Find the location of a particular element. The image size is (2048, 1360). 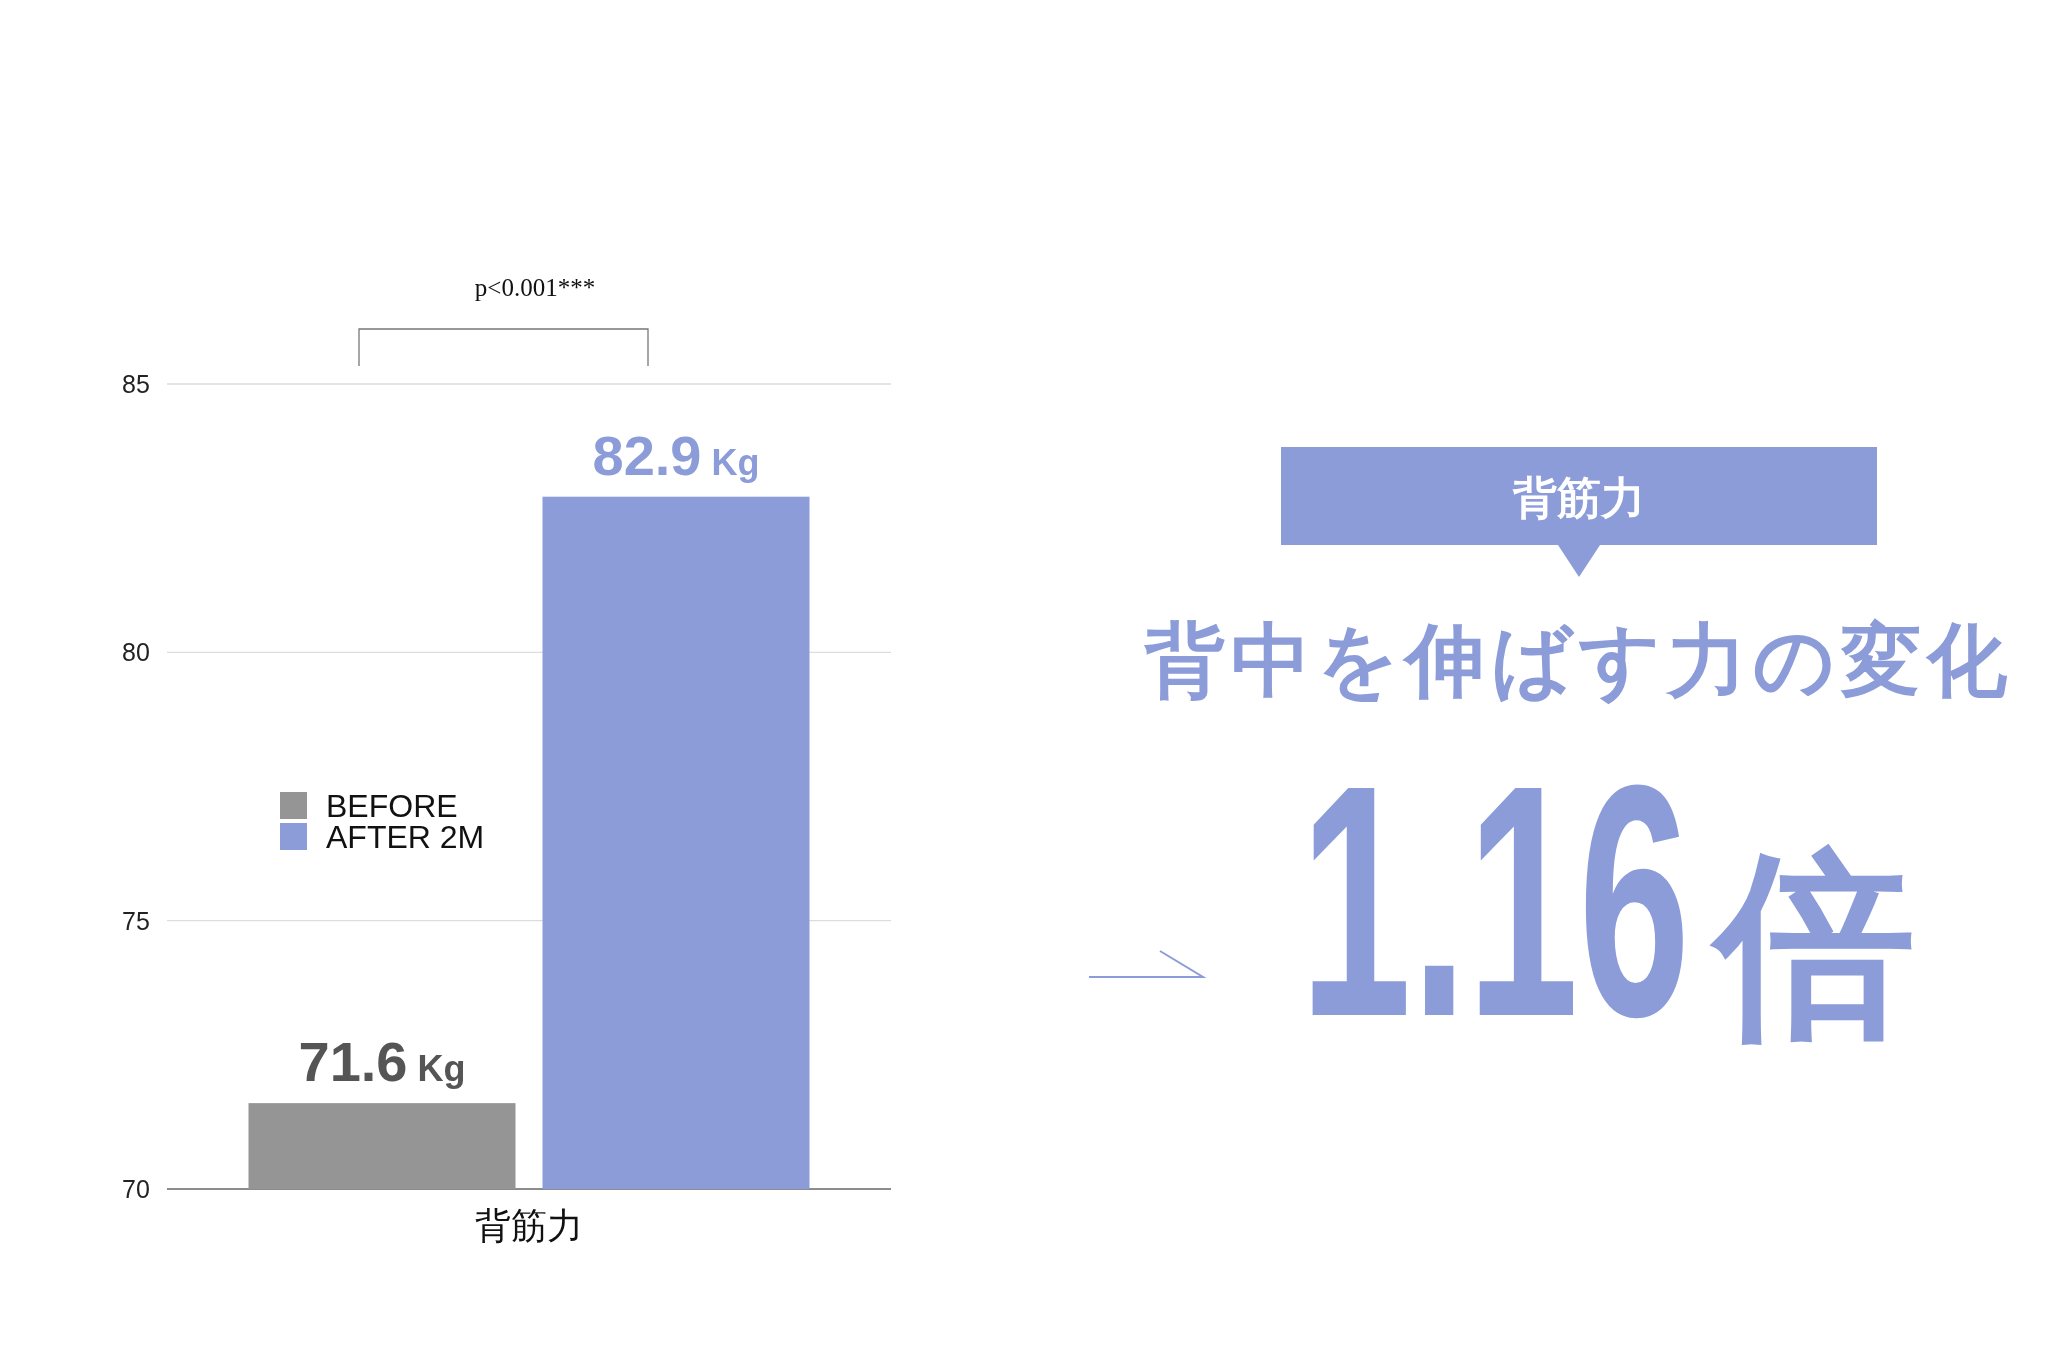

text: 背筋力 is located at coordinates (1578, 497).